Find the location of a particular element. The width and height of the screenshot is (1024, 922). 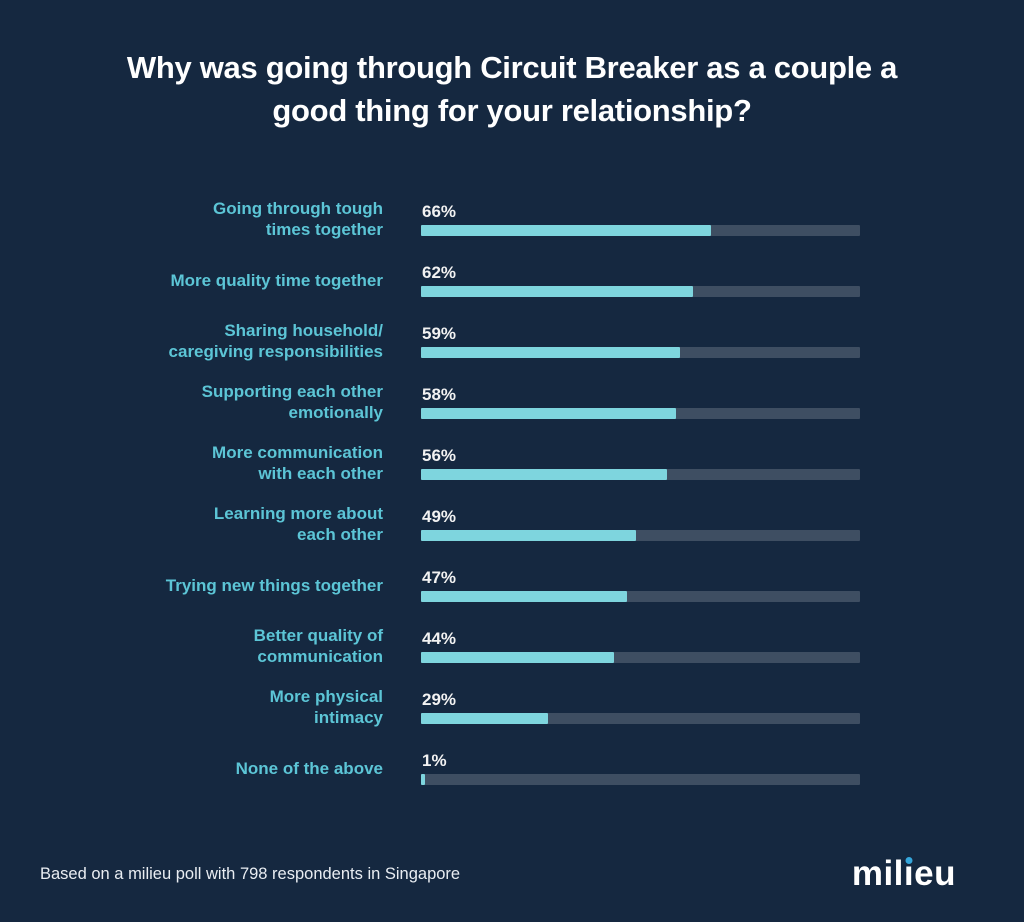

category-label: More physical intimacy is located at coordinates (326, 707).